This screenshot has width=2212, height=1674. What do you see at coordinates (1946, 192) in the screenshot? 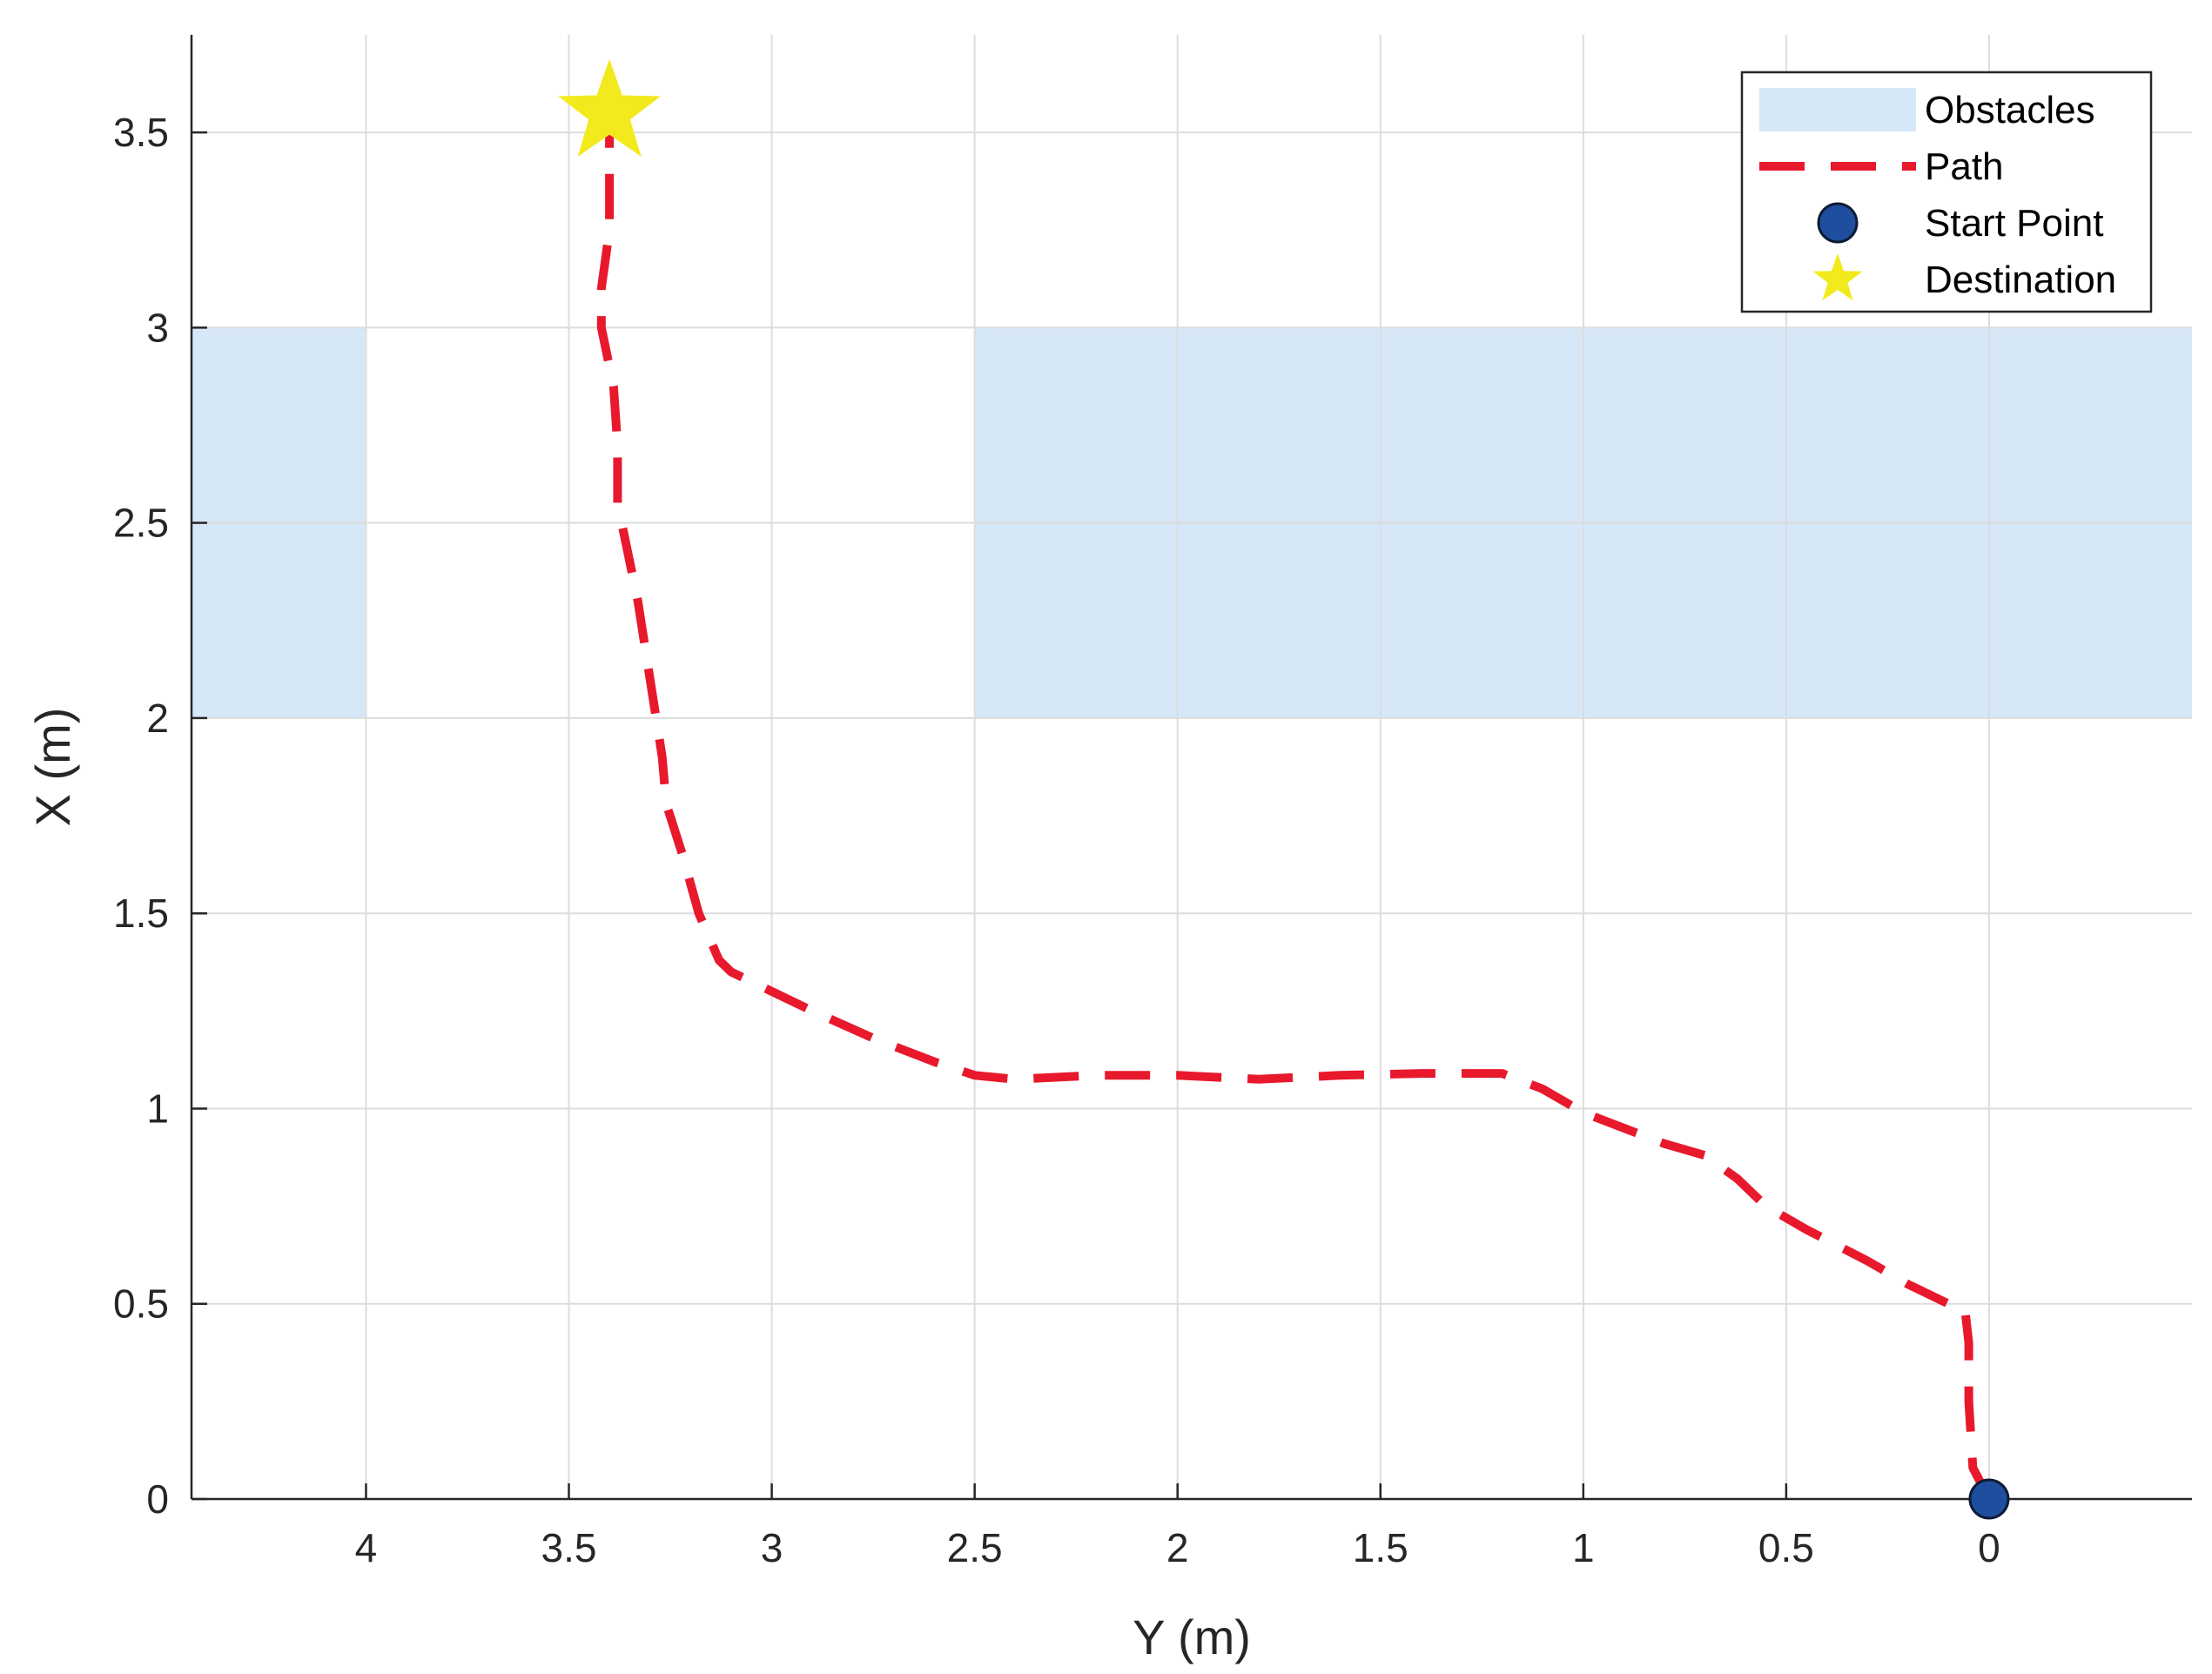
I see `legend: Obstacles Path Start Point Destination` at bounding box center [1946, 192].